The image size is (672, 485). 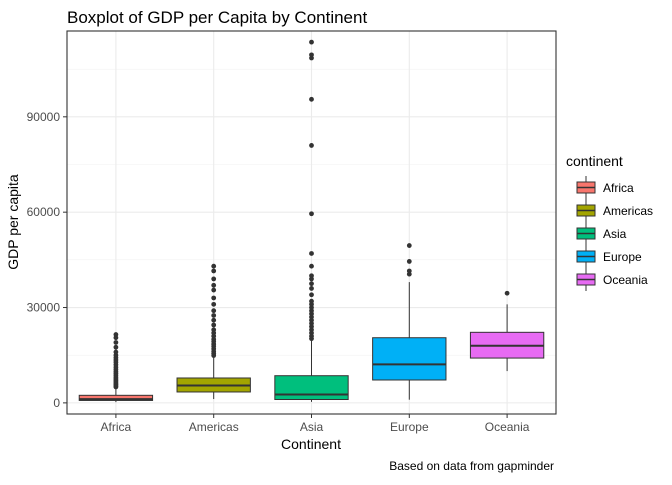 What do you see at coordinates (13, 222) in the screenshot?
I see `y-axis-label: GDP per capita` at bounding box center [13, 222].